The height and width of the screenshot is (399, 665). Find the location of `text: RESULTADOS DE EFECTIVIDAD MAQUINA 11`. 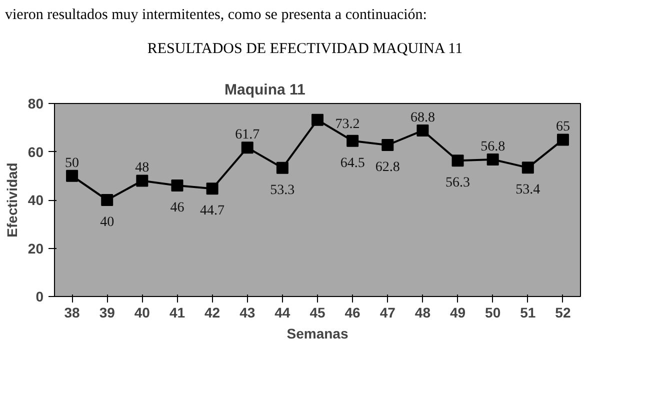

text: RESULTADOS DE EFECTIVIDAD MAQUINA 11 is located at coordinates (305, 49).